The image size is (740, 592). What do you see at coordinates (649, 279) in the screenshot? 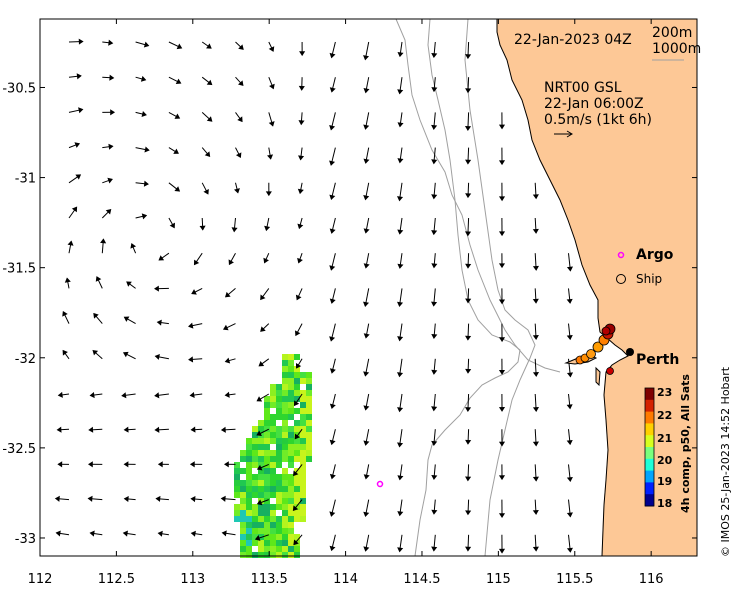
I see `ship-legend-label: Ship` at bounding box center [649, 279].